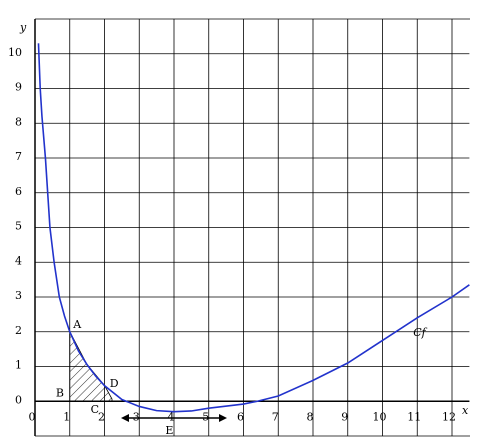 The width and height of the screenshot is (491, 448). Describe the element at coordinates (414, 416) in the screenshot. I see `x-tick-label: 11` at that location.